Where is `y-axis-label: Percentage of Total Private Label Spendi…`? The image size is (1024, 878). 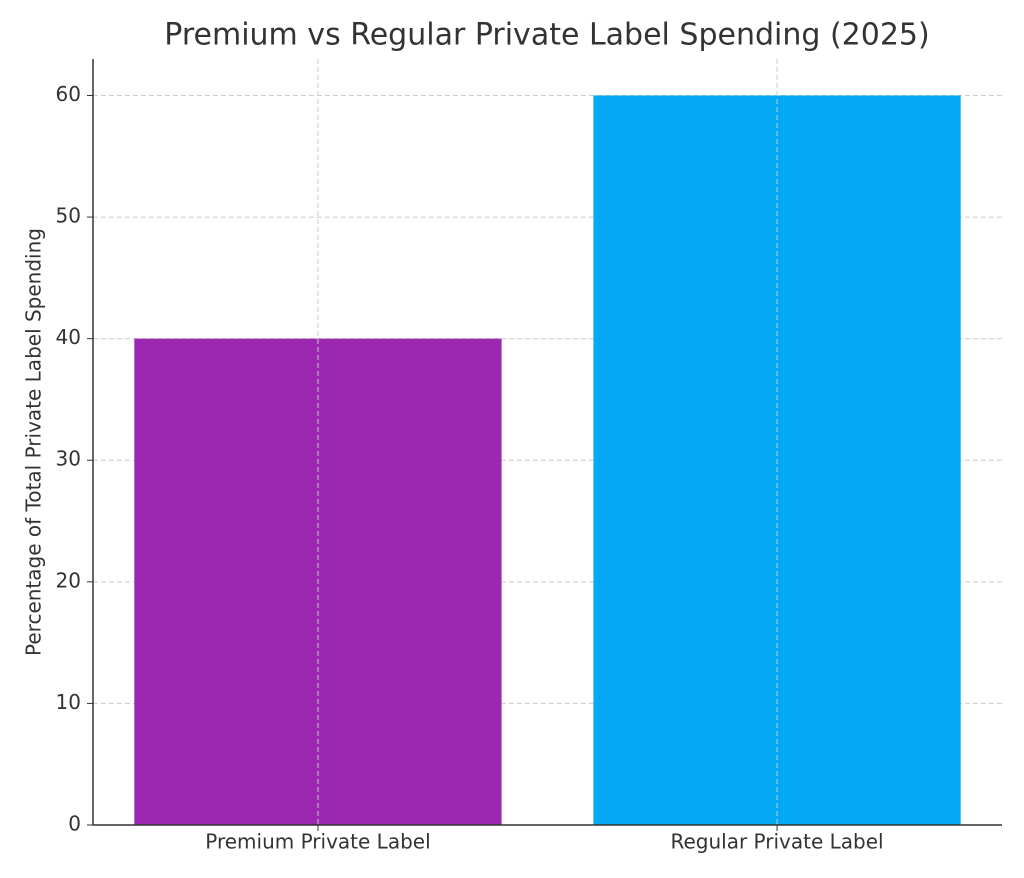 y-axis-label: Percentage of Total Private Label Spendi… is located at coordinates (34, 442).